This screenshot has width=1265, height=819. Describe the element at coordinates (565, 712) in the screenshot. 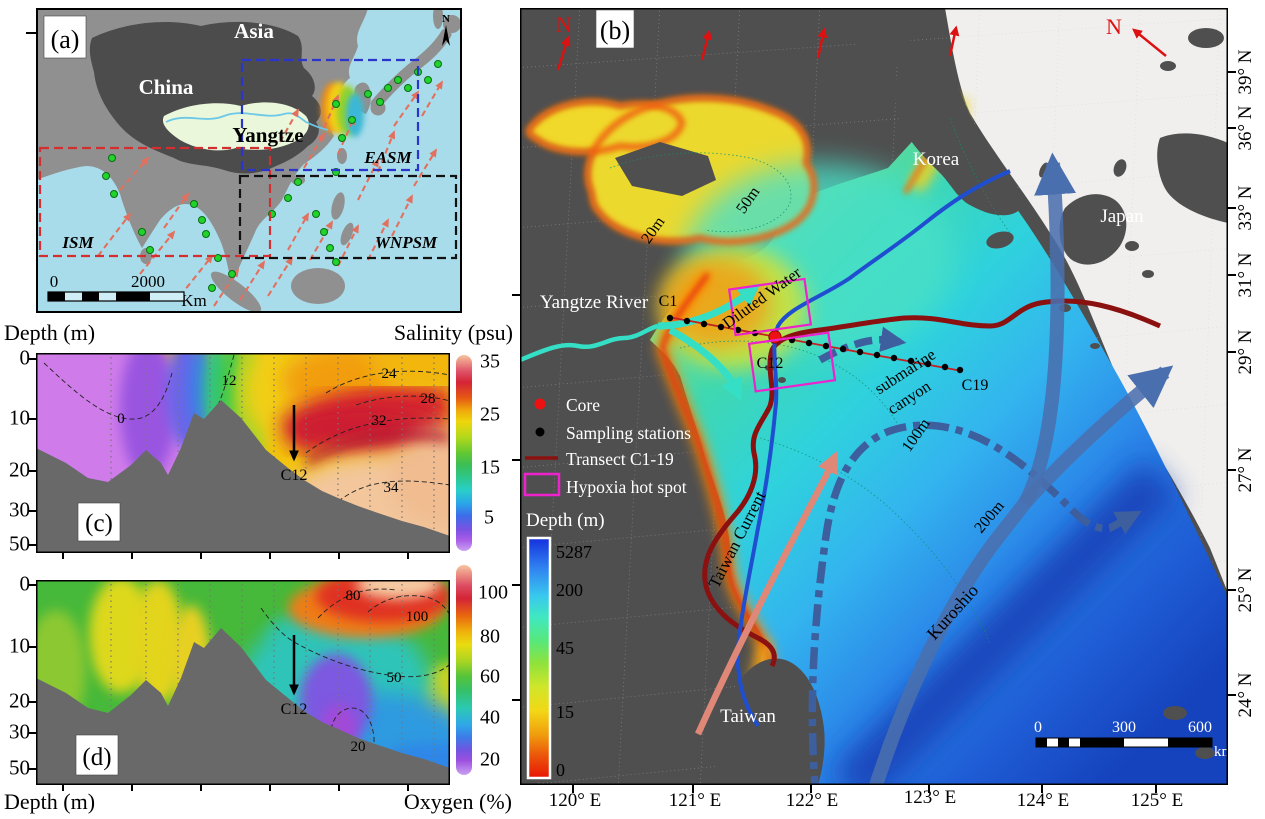

I see `svg-text: 15` at that location.